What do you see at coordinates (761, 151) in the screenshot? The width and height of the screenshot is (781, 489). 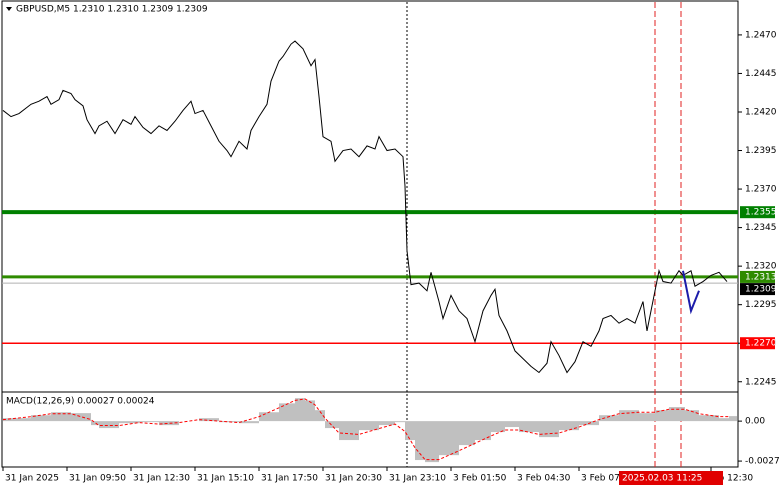 I see `y-tick-label: 1.2395` at bounding box center [761, 151].